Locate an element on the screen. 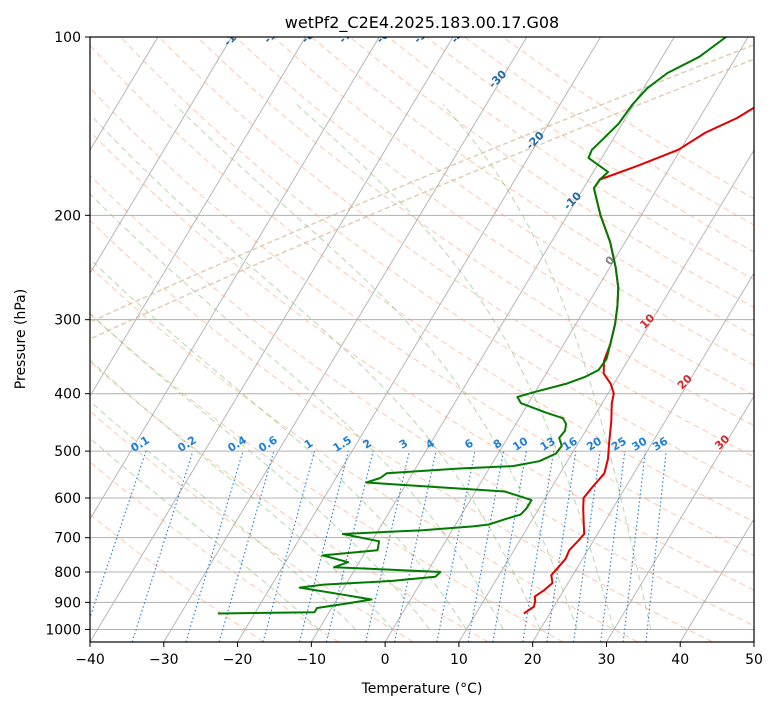 Image resolution: width=775 pixels, height=708 pixels. chart-title: wetPf2_C2E4.2025.183.00.17.G08 is located at coordinates (422, 23).